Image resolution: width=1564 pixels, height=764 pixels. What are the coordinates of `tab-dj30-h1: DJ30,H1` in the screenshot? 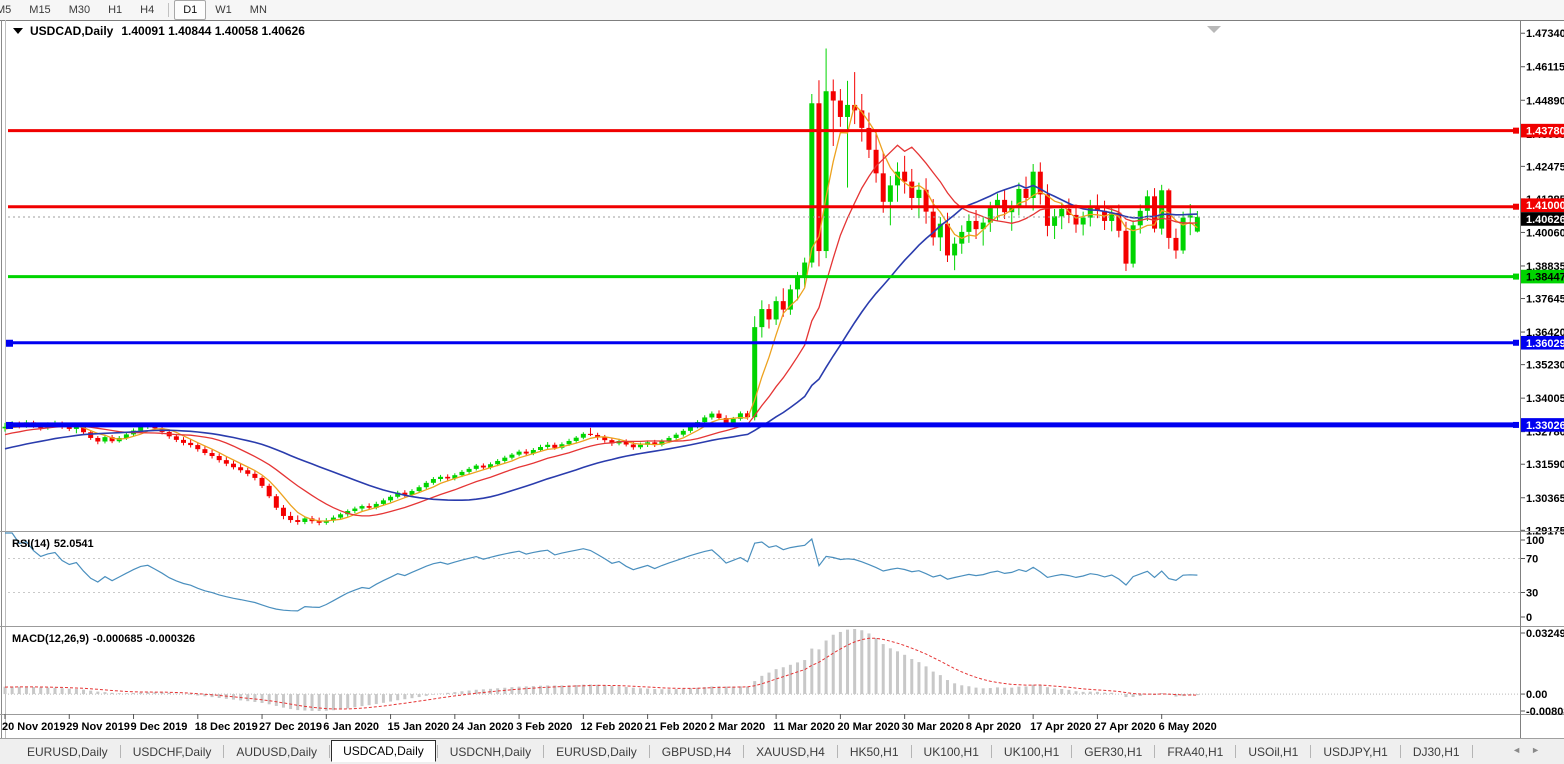 It's located at (1436, 751).